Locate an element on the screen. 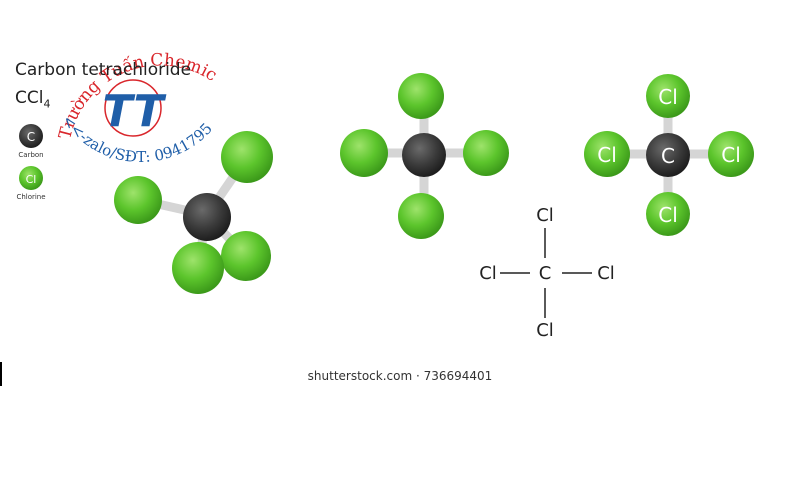 The width and height of the screenshot is (800, 500). legend-carbon-label: Carbon is located at coordinates (31, 155).